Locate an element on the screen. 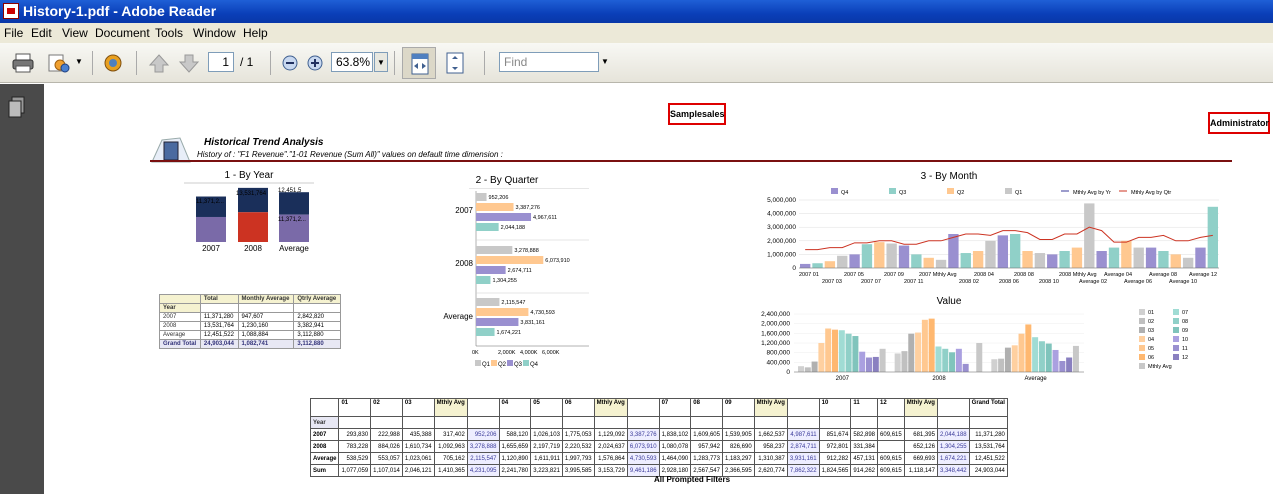 This screenshot has width=1273, height=494. menu-tools: Tools is located at coordinates (169, 33).